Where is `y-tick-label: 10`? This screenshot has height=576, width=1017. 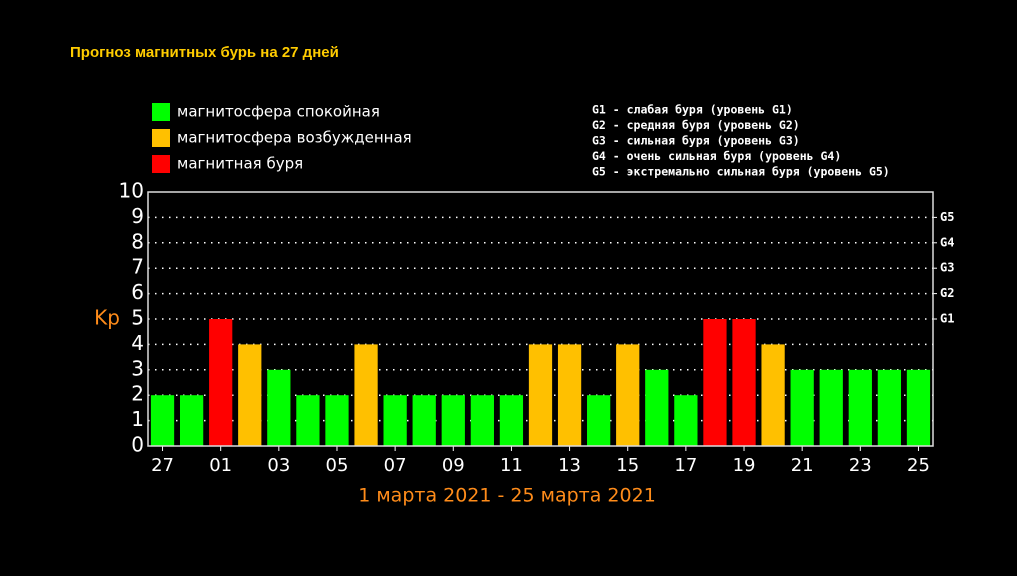
y-tick-label: 10 is located at coordinates (131, 191).